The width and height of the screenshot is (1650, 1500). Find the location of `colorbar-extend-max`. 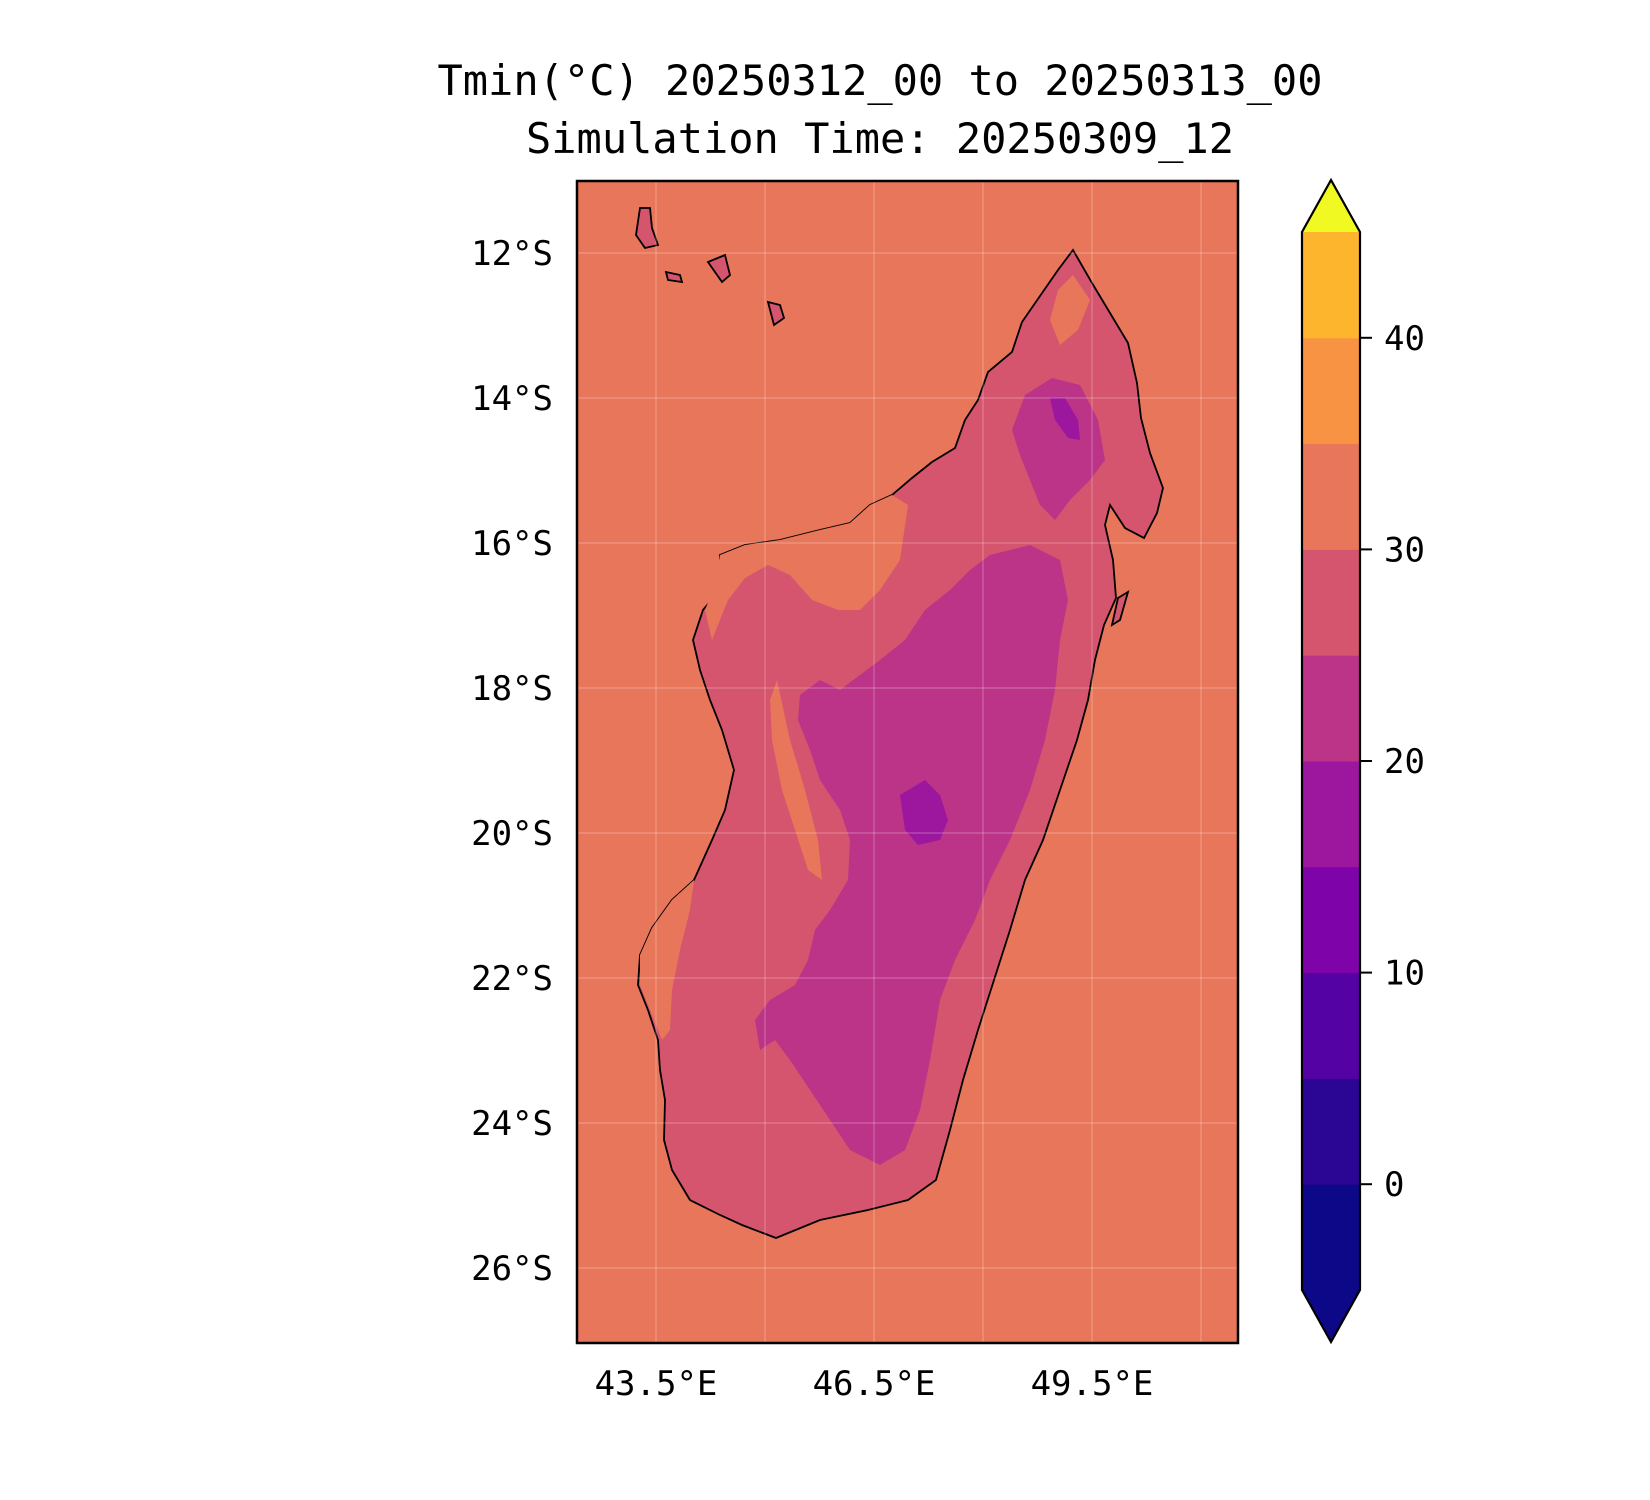

colorbar-extend-max is located at coordinates (1331, 206).